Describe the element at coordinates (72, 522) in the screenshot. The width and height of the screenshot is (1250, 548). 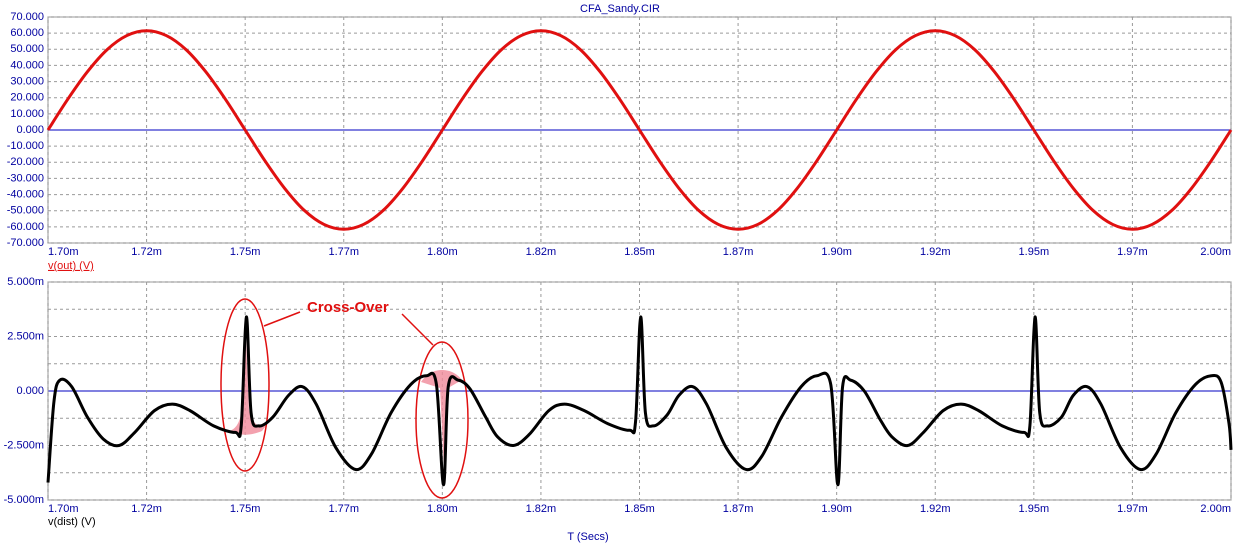
I see `series-label: v(dist) (V)` at that location.